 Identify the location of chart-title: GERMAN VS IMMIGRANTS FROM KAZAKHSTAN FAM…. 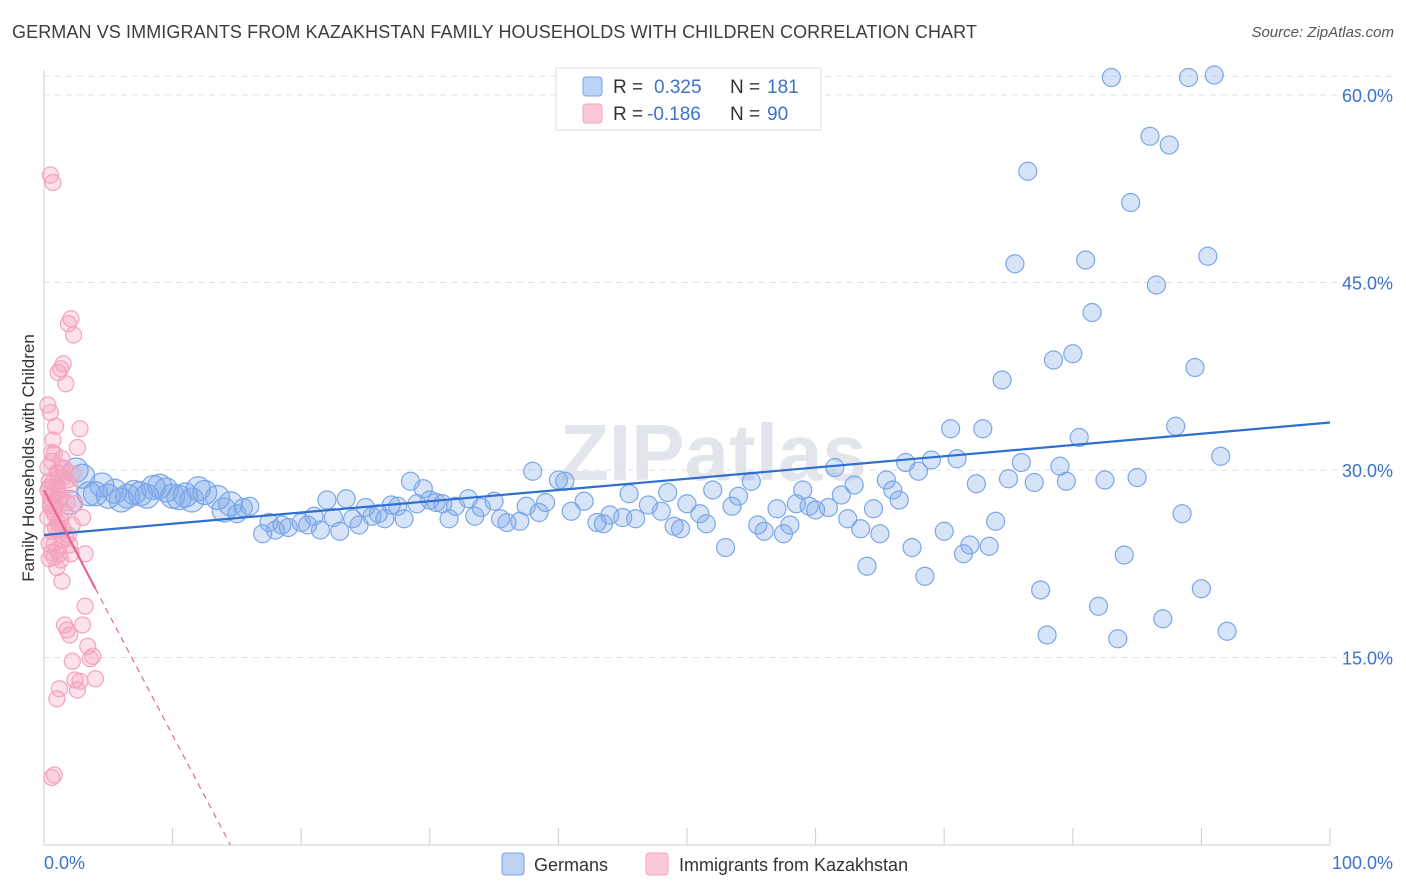
(495, 32).